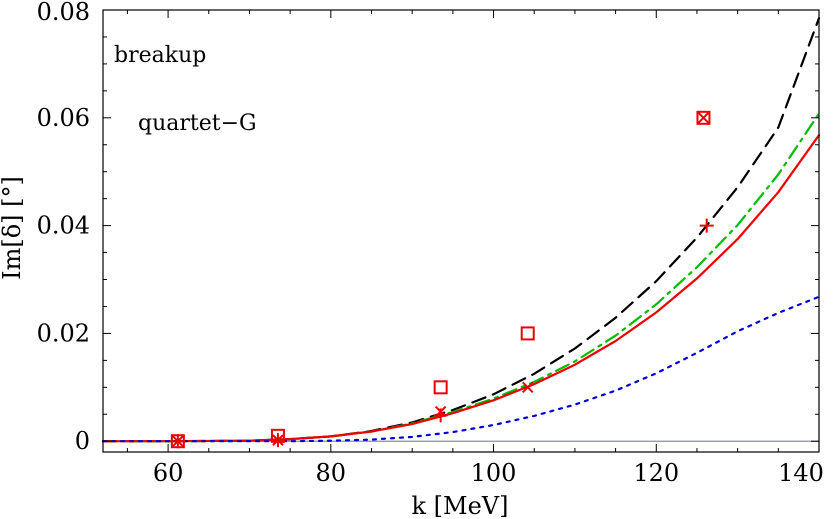 The height and width of the screenshot is (519, 840). Describe the element at coordinates (168, 473) in the screenshot. I see `x-tick-label: 60` at that location.